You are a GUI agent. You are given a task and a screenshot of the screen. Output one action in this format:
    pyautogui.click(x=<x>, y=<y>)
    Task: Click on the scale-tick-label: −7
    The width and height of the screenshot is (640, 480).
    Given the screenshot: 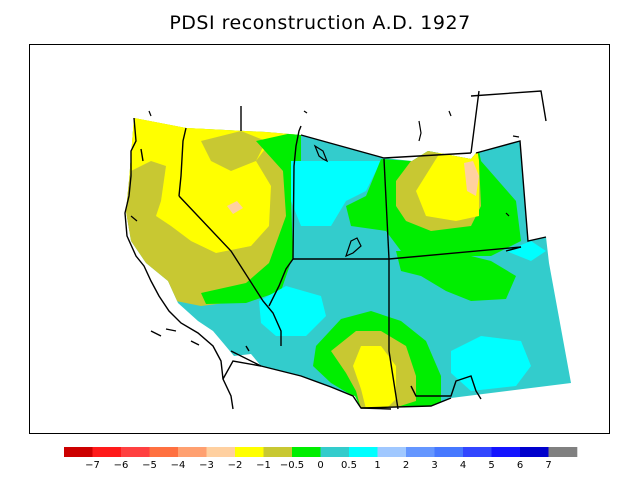 What is the action you would take?
    pyautogui.click(x=92, y=465)
    